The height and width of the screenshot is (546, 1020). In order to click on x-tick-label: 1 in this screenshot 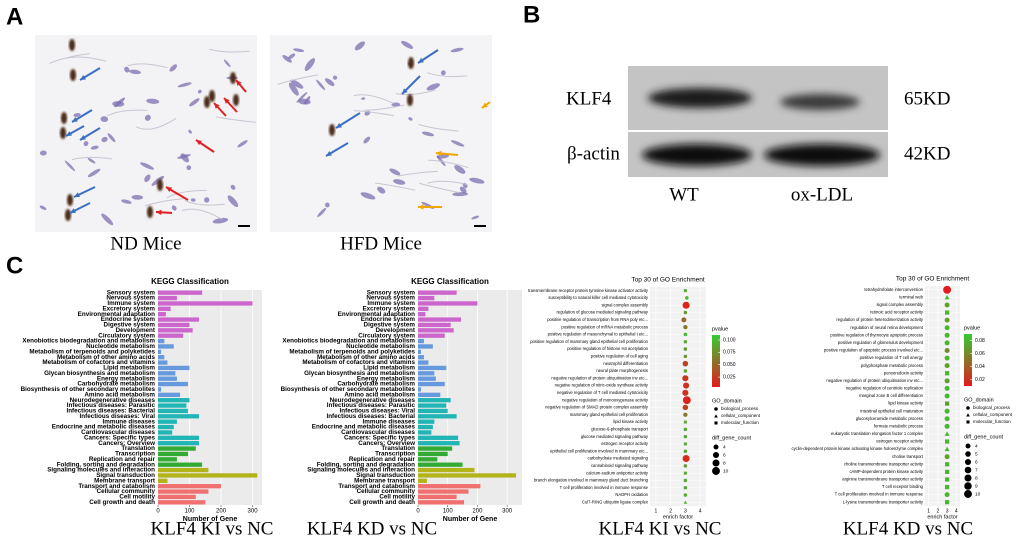, I will do `click(656, 511)`.